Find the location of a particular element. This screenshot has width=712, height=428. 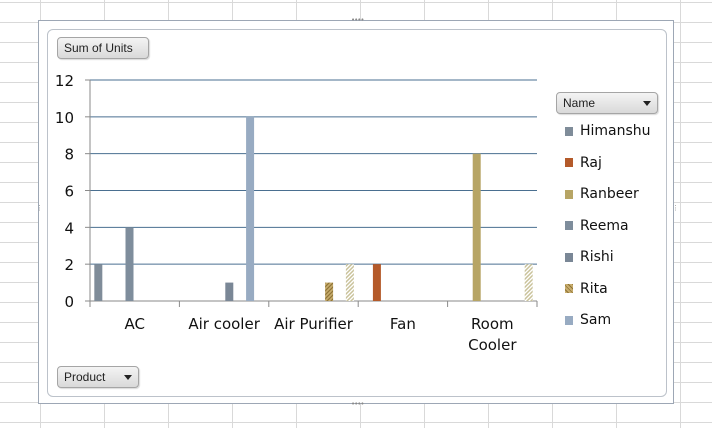

resize-handle-left: ⋮ is located at coordinates (39, 208).